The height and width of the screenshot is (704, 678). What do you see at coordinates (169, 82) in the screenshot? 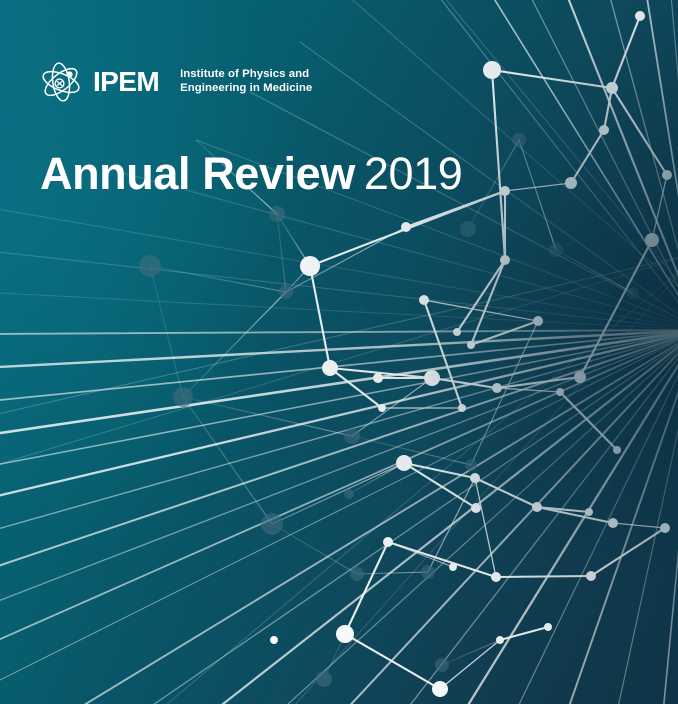
I see `logo-divider` at bounding box center [169, 82].